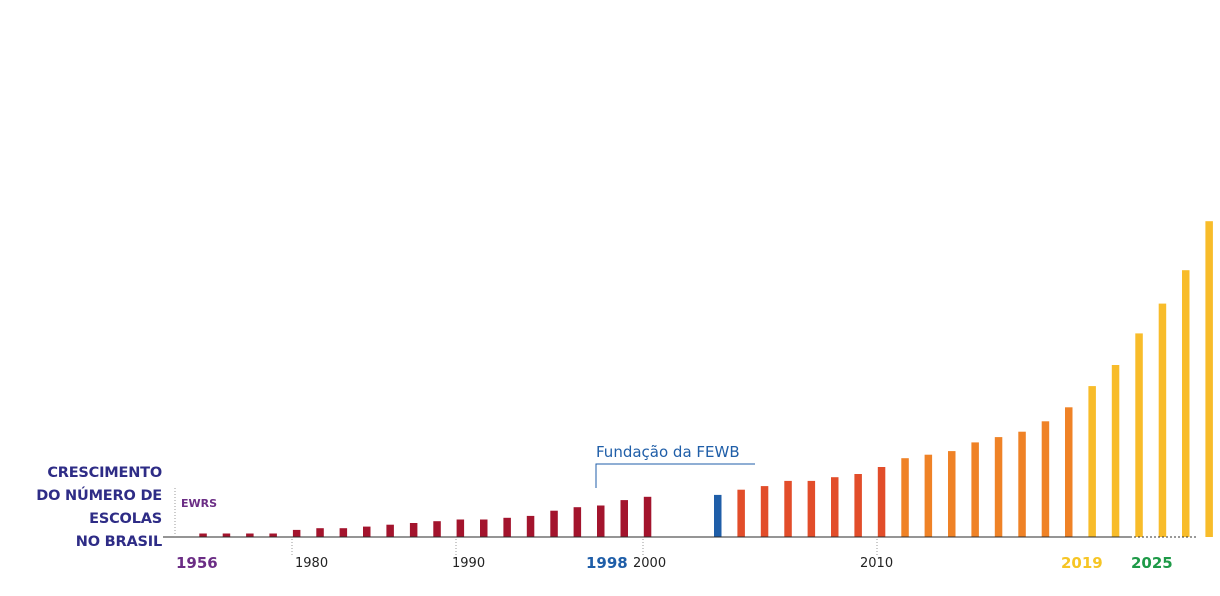 This screenshot has height=596, width=1220. What do you see at coordinates (624, 518) in the screenshot?
I see `bar-1994` at bounding box center [624, 518].